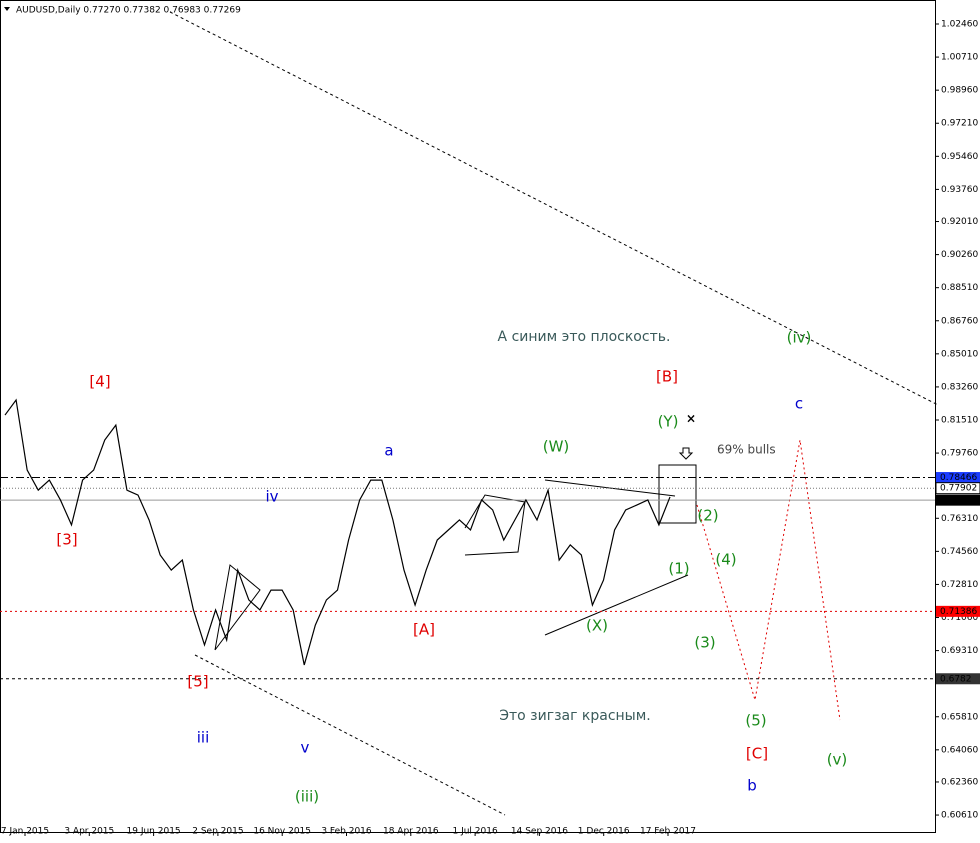  What do you see at coordinates (307, 797) in the screenshot?
I see `wave-label: (iii)` at bounding box center [307, 797].